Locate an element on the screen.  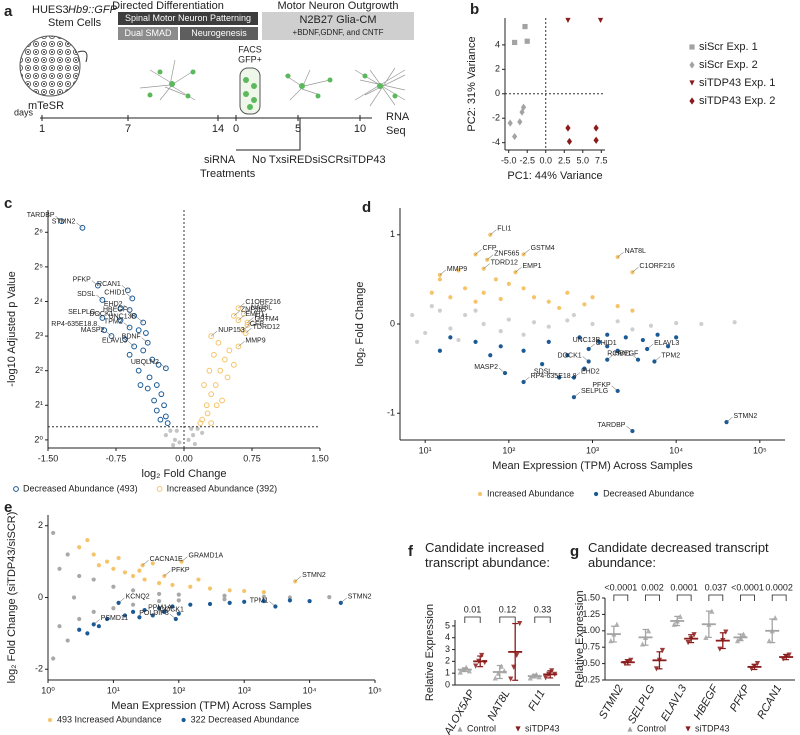
day-label: 0 is located at coordinates (236, 129).